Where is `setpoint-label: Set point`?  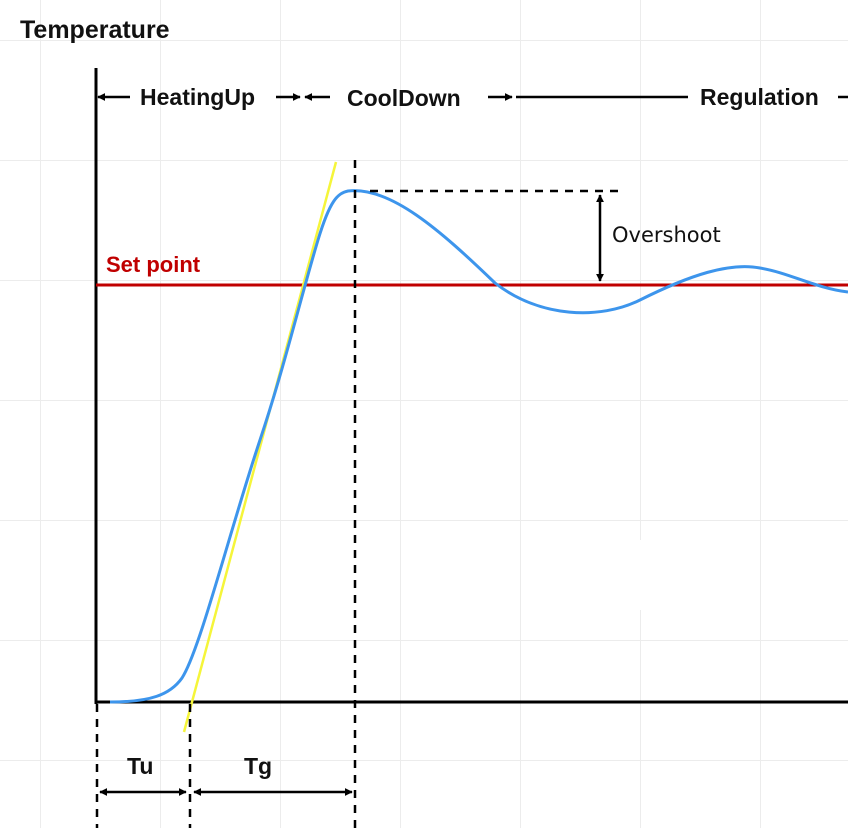
setpoint-label: Set point is located at coordinates (153, 264).